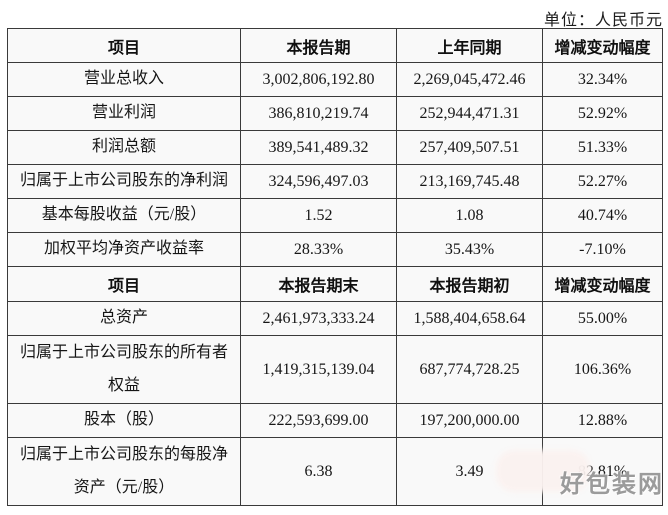  Describe the element at coordinates (318, 420) in the screenshot. I see `period-end-value: 222,593,699.00` at that location.